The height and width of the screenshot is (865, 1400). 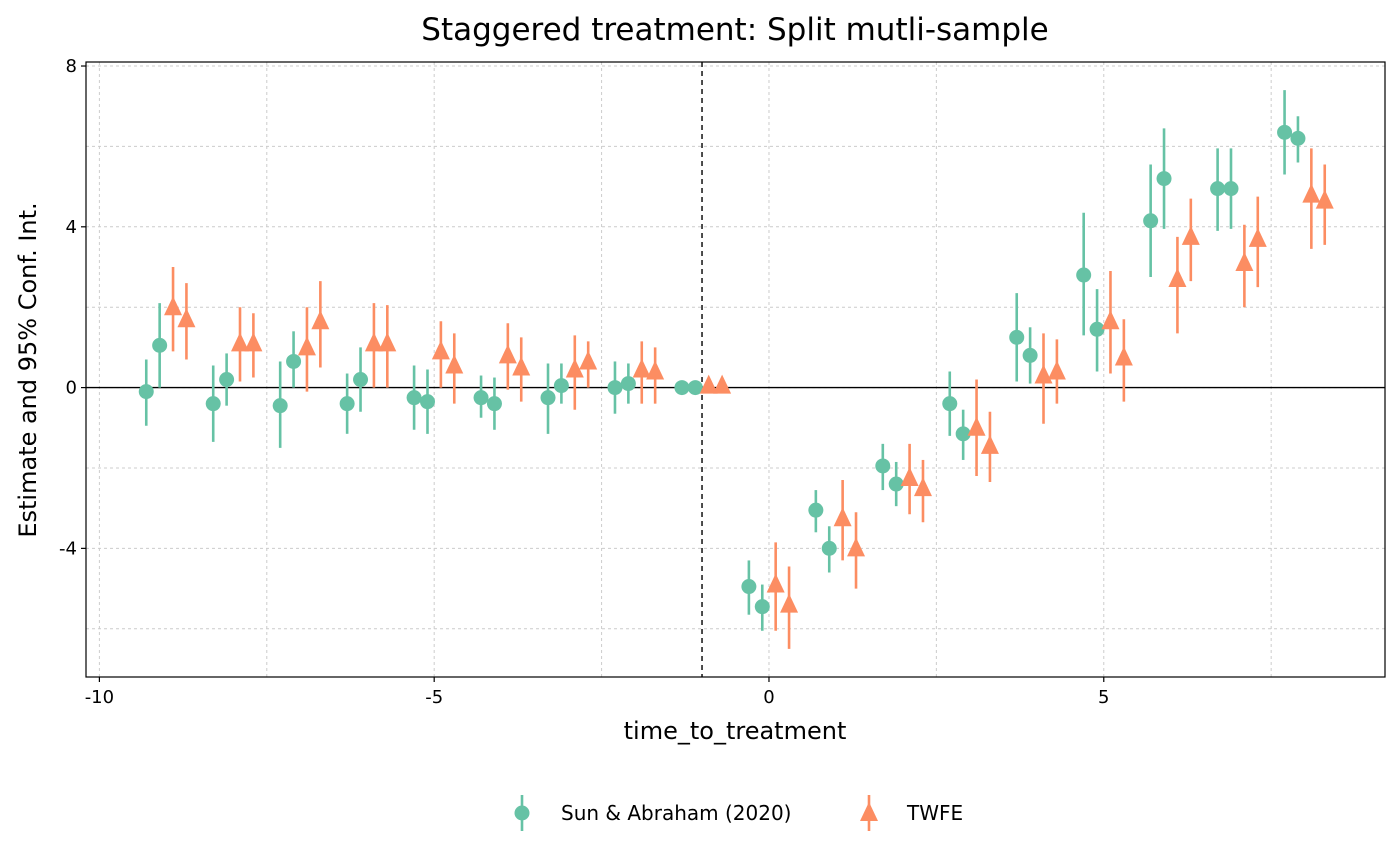 I want to click on y-axis: -4 0 4 8, so click(x=72, y=307).